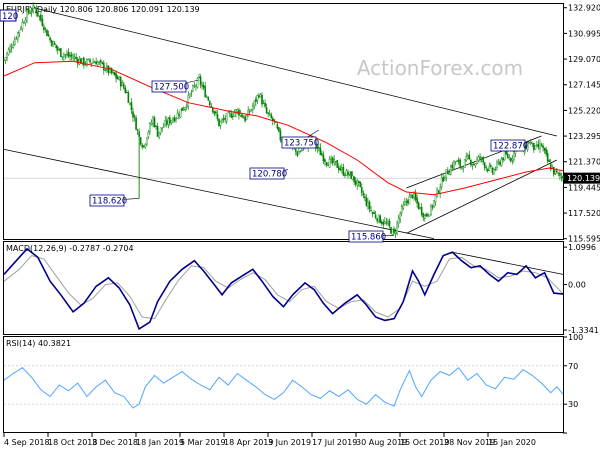  What do you see at coordinates (269, 175) in the screenshot?
I see `callout-label: 120.780` at bounding box center [269, 175].